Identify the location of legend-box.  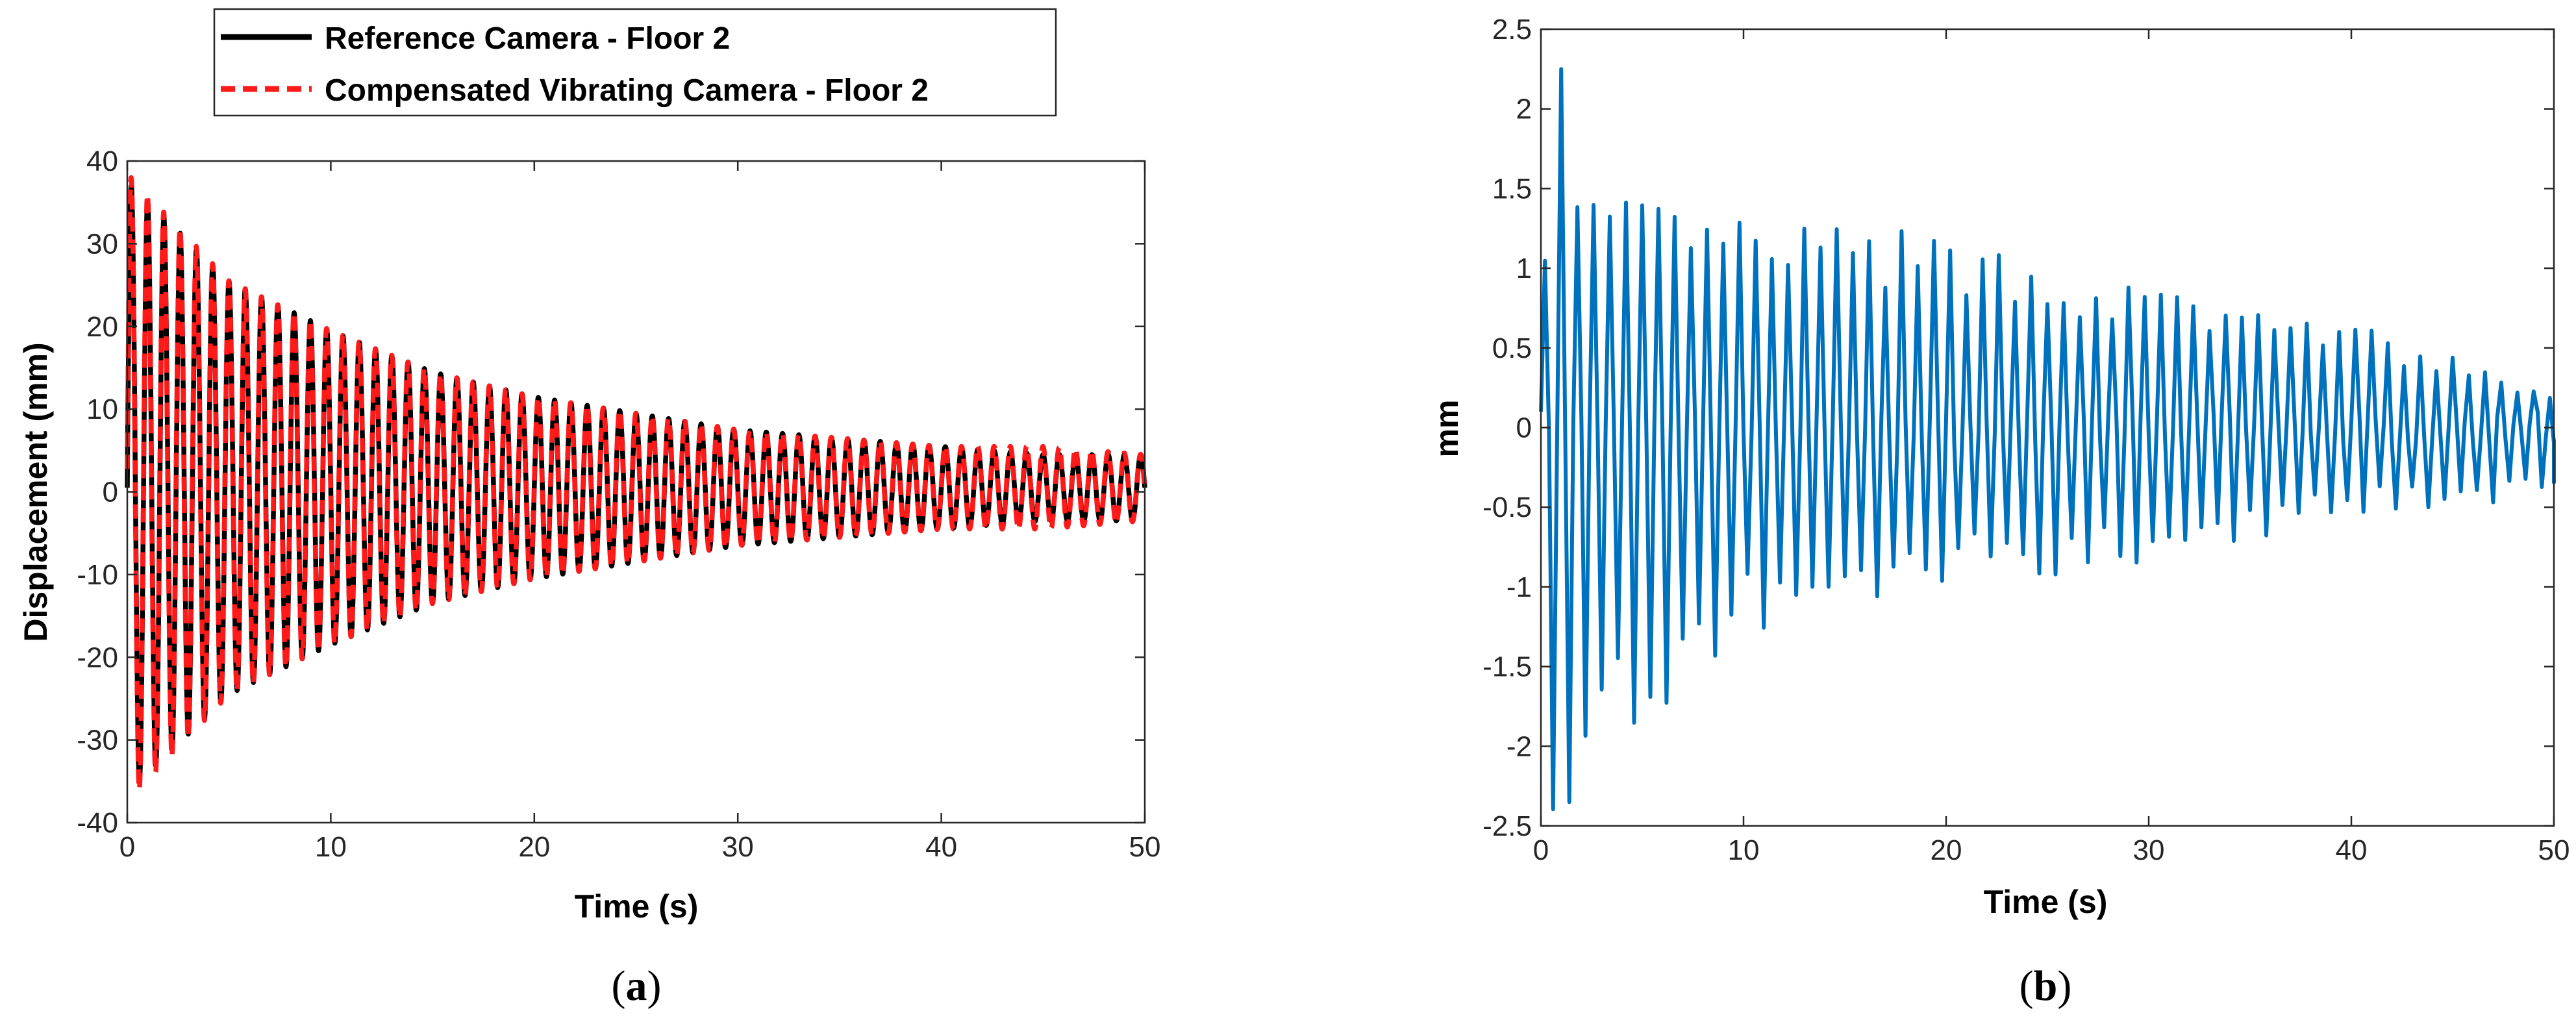
(635, 62).